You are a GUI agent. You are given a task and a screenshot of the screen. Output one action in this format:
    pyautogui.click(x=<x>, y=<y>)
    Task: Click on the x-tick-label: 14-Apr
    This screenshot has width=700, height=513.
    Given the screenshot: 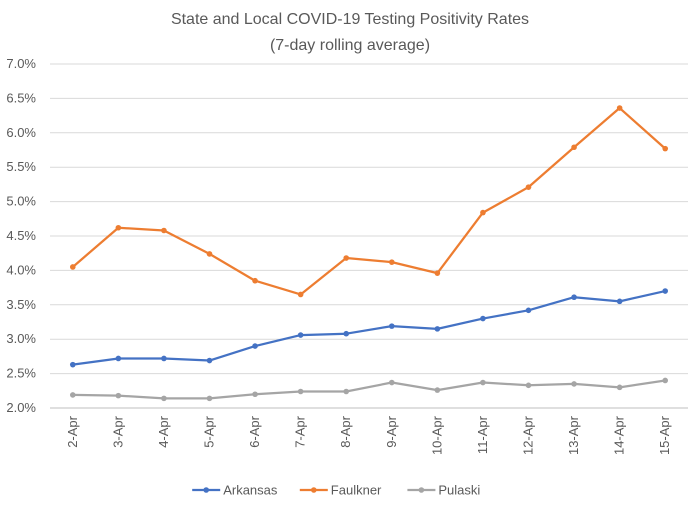 What is the action you would take?
    pyautogui.click(x=619, y=435)
    